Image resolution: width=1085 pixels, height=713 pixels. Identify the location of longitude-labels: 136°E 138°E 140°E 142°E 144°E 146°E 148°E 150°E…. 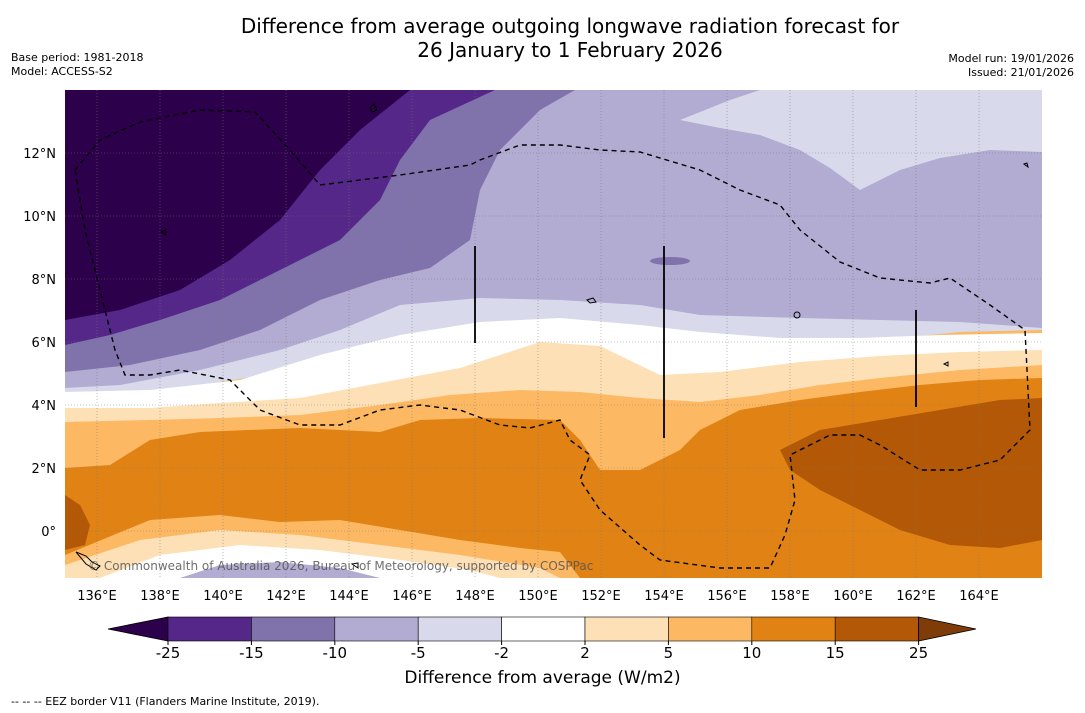
(538, 596).